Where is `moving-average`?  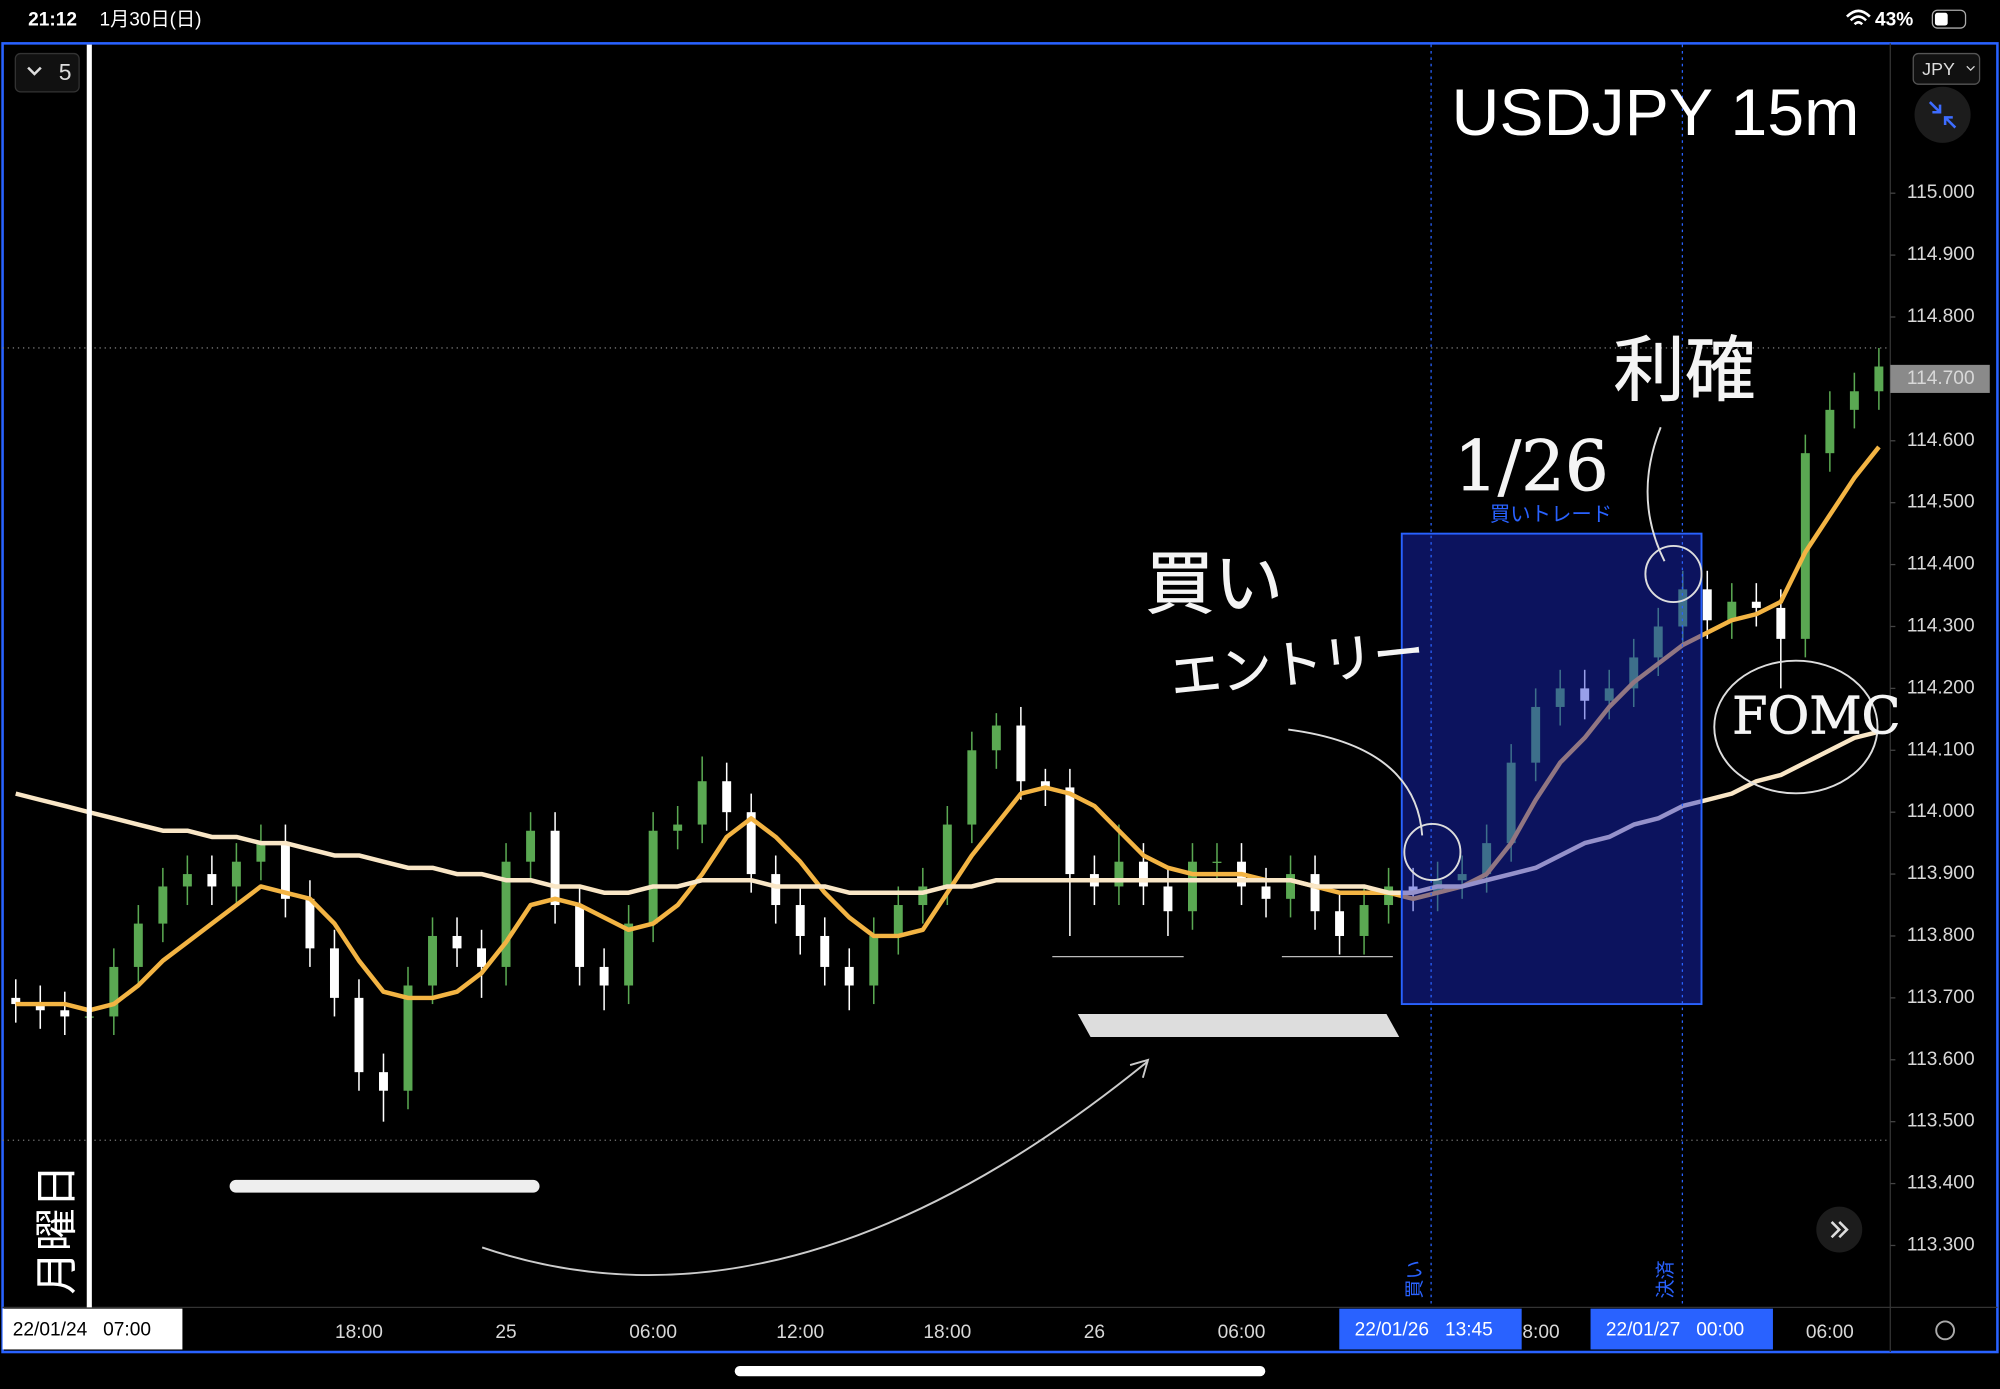 moving-average is located at coordinates (947, 812).